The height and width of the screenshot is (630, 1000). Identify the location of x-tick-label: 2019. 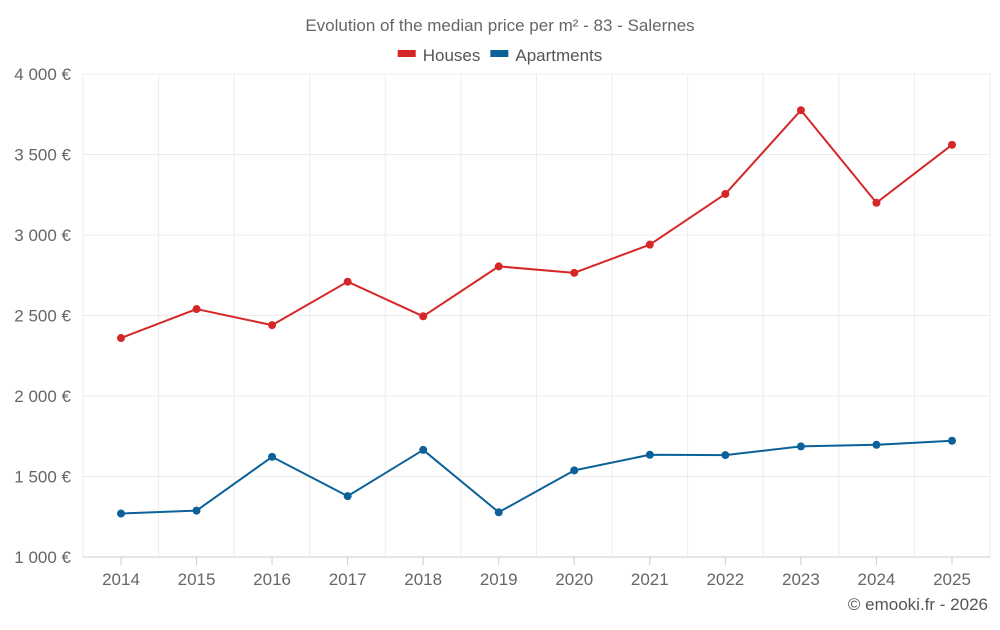
(499, 579).